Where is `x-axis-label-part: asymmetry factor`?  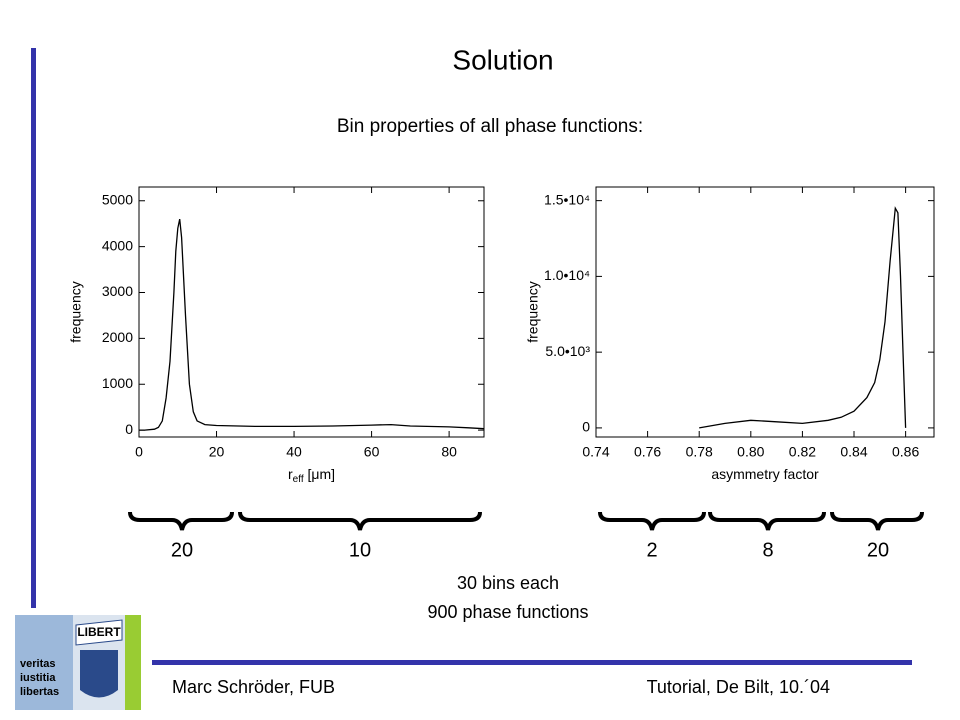 x-axis-label-part: asymmetry factor is located at coordinates (765, 474).